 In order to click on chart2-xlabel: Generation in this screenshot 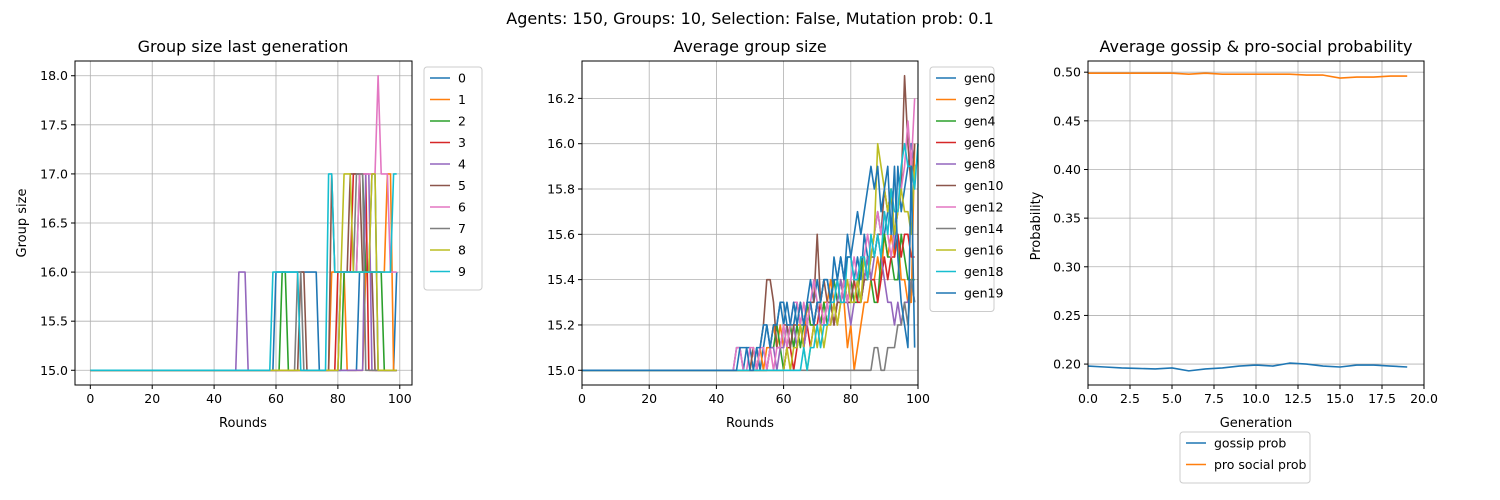, I will do `click(1256, 423)`.